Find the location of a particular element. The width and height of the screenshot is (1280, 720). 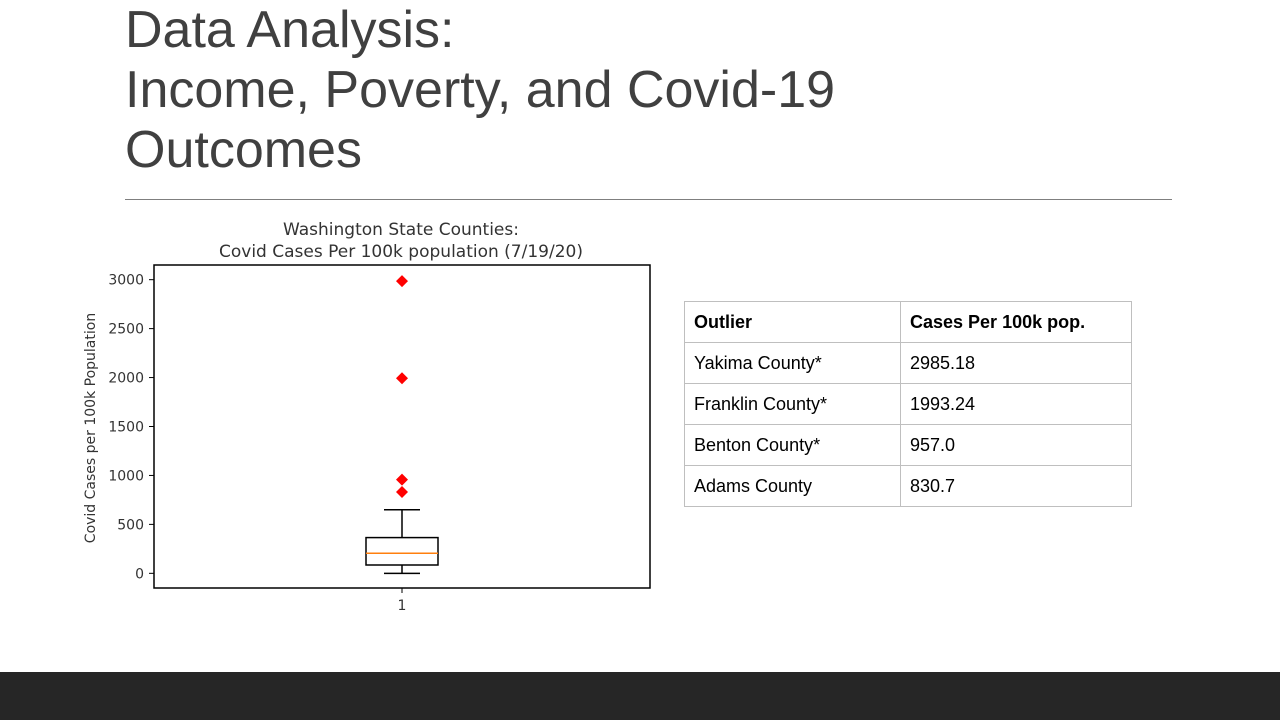

y-tick-label: 0 is located at coordinates (139, 574).